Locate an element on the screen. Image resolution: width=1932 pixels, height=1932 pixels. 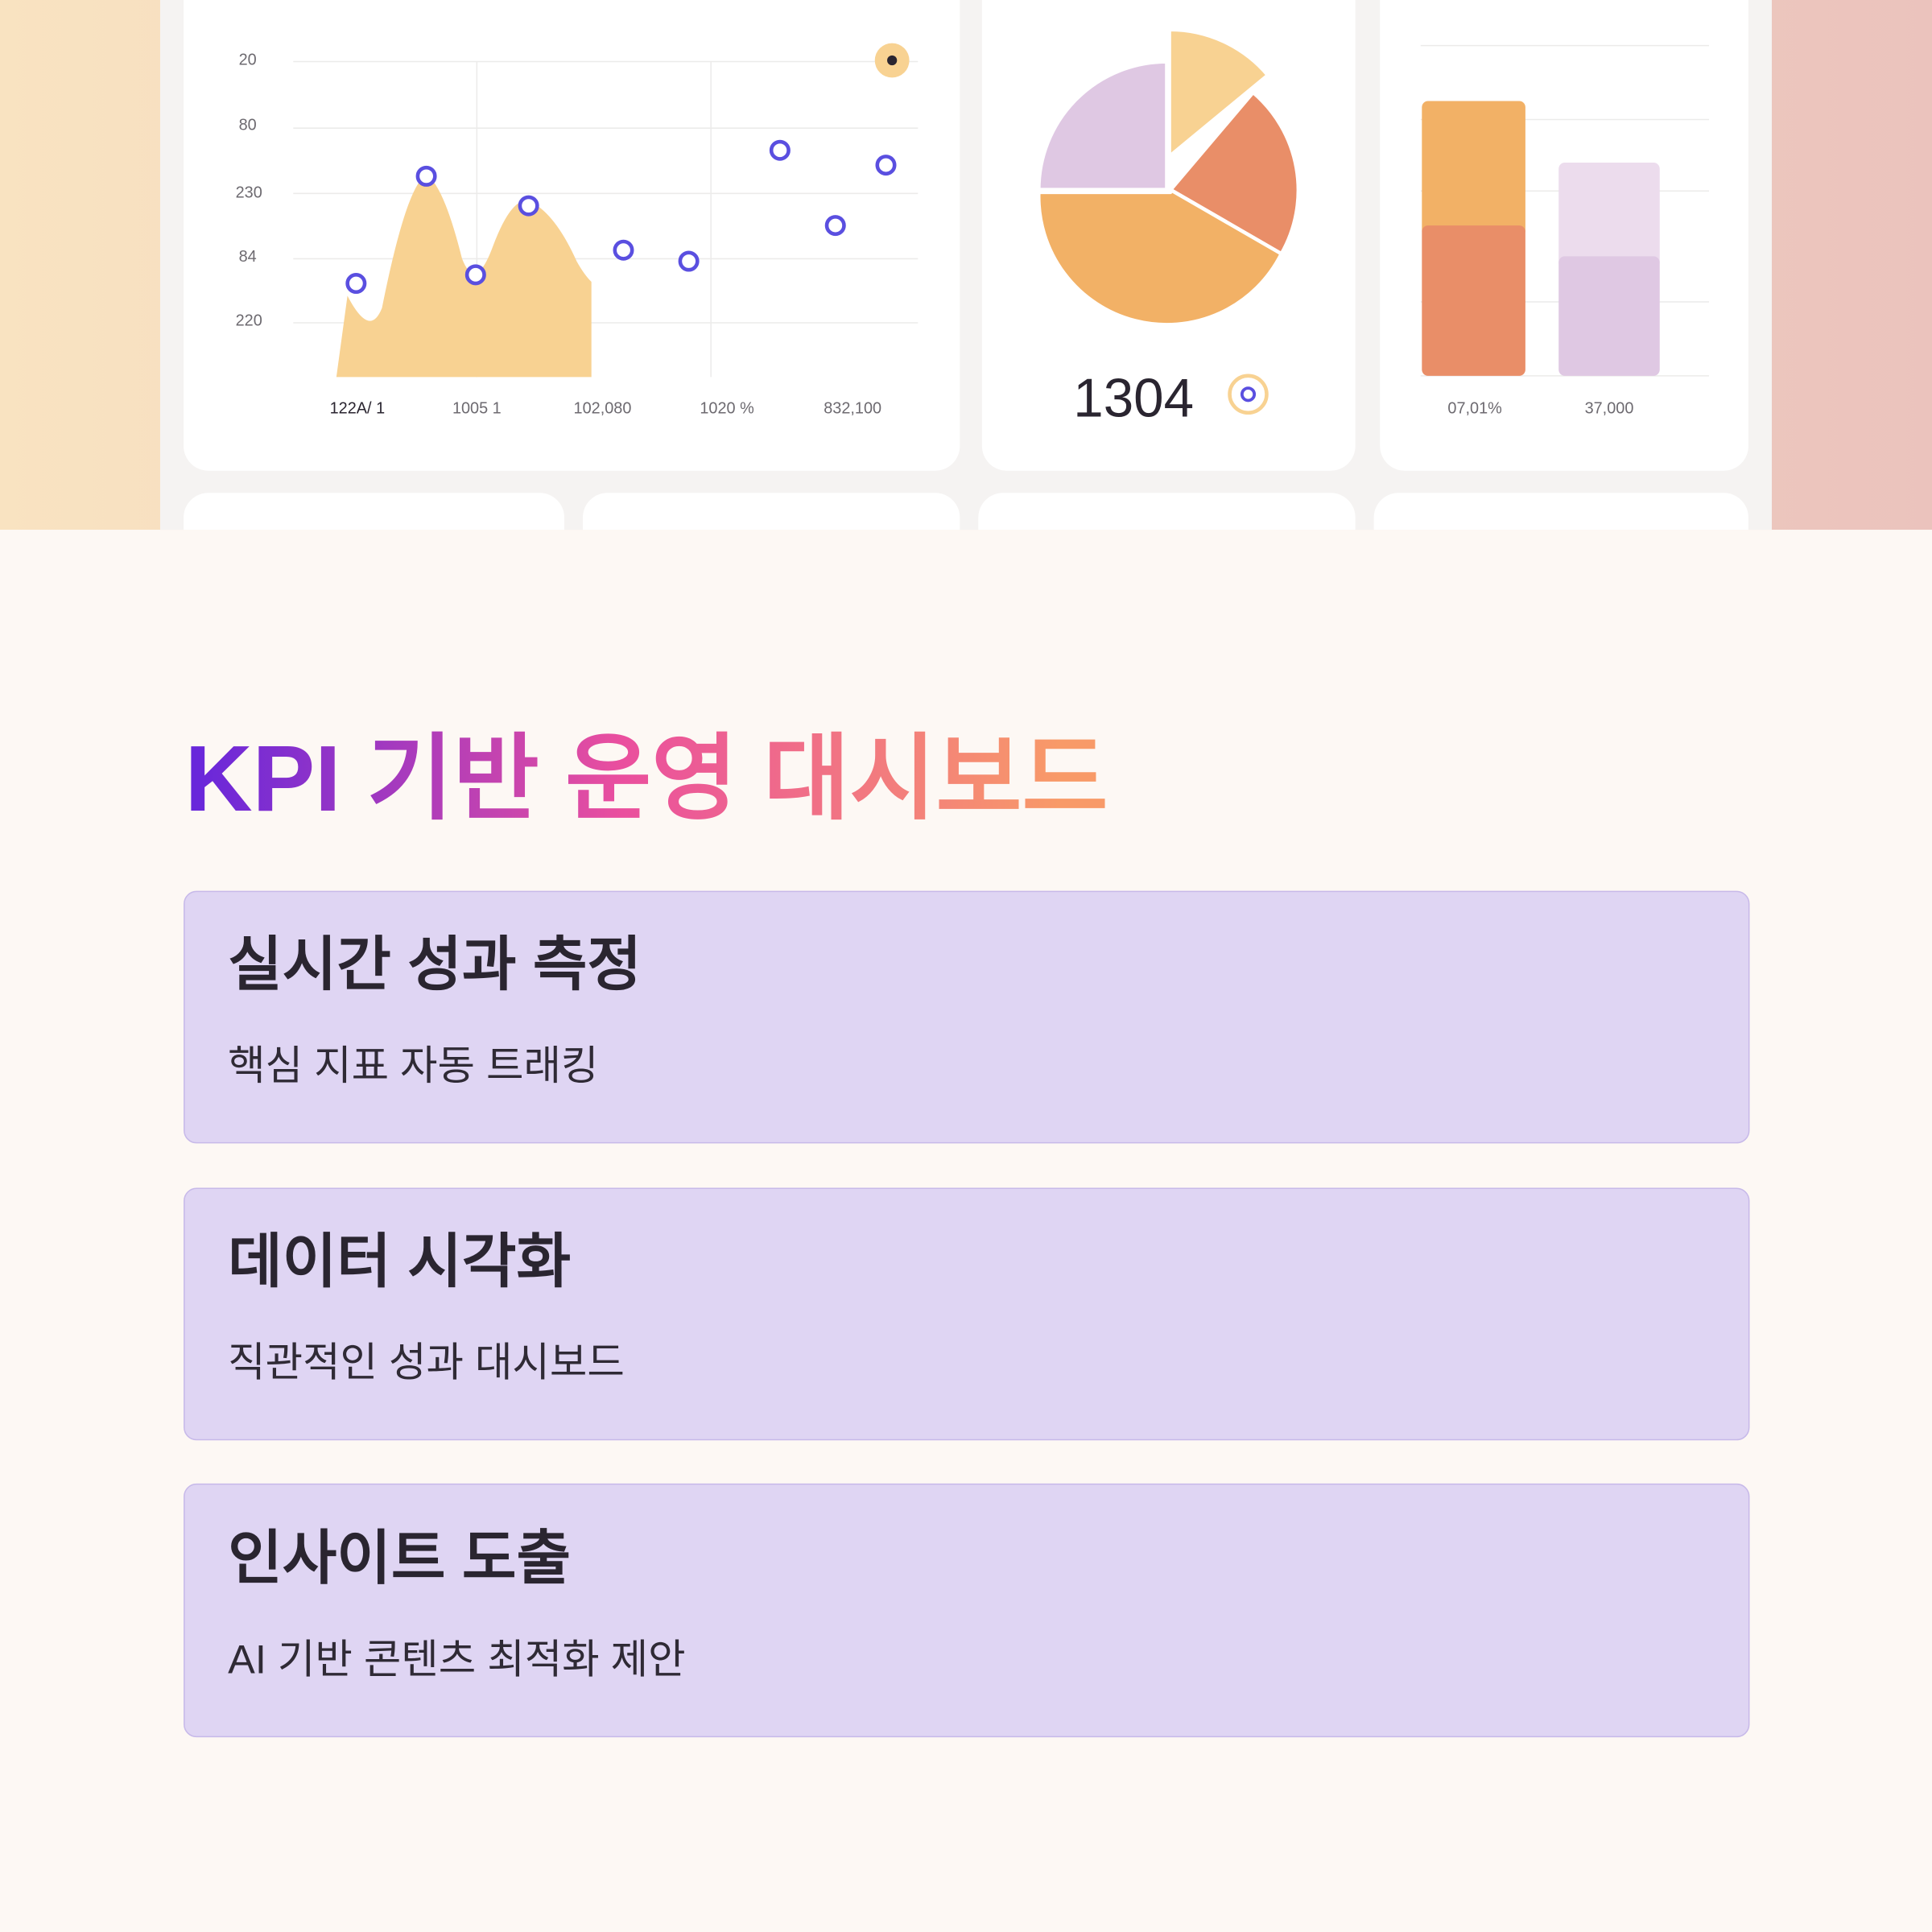
ring-icon is located at coordinates (1248, 394).